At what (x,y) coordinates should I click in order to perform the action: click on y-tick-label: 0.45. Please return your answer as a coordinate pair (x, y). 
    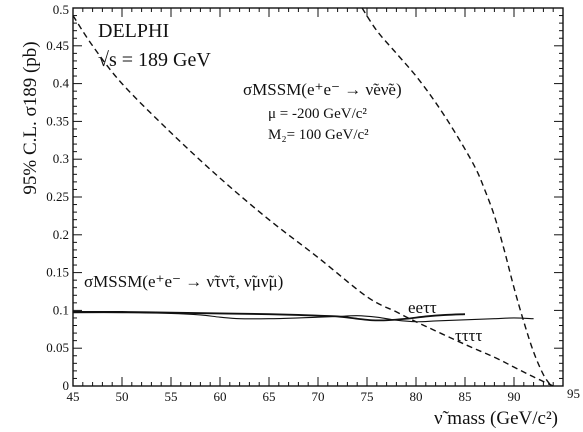
    Looking at the image, I should click on (57, 45).